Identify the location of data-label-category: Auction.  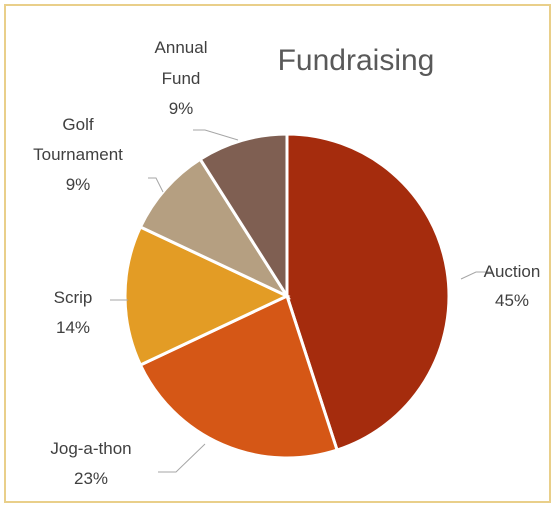
(512, 271).